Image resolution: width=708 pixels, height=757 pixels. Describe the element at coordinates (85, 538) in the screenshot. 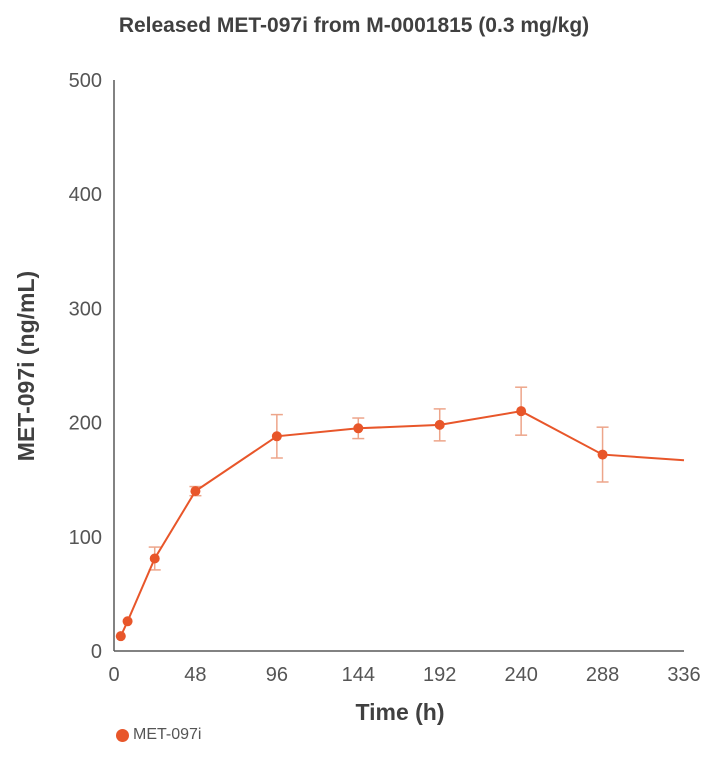

I see `y-tick-label: 100` at that location.